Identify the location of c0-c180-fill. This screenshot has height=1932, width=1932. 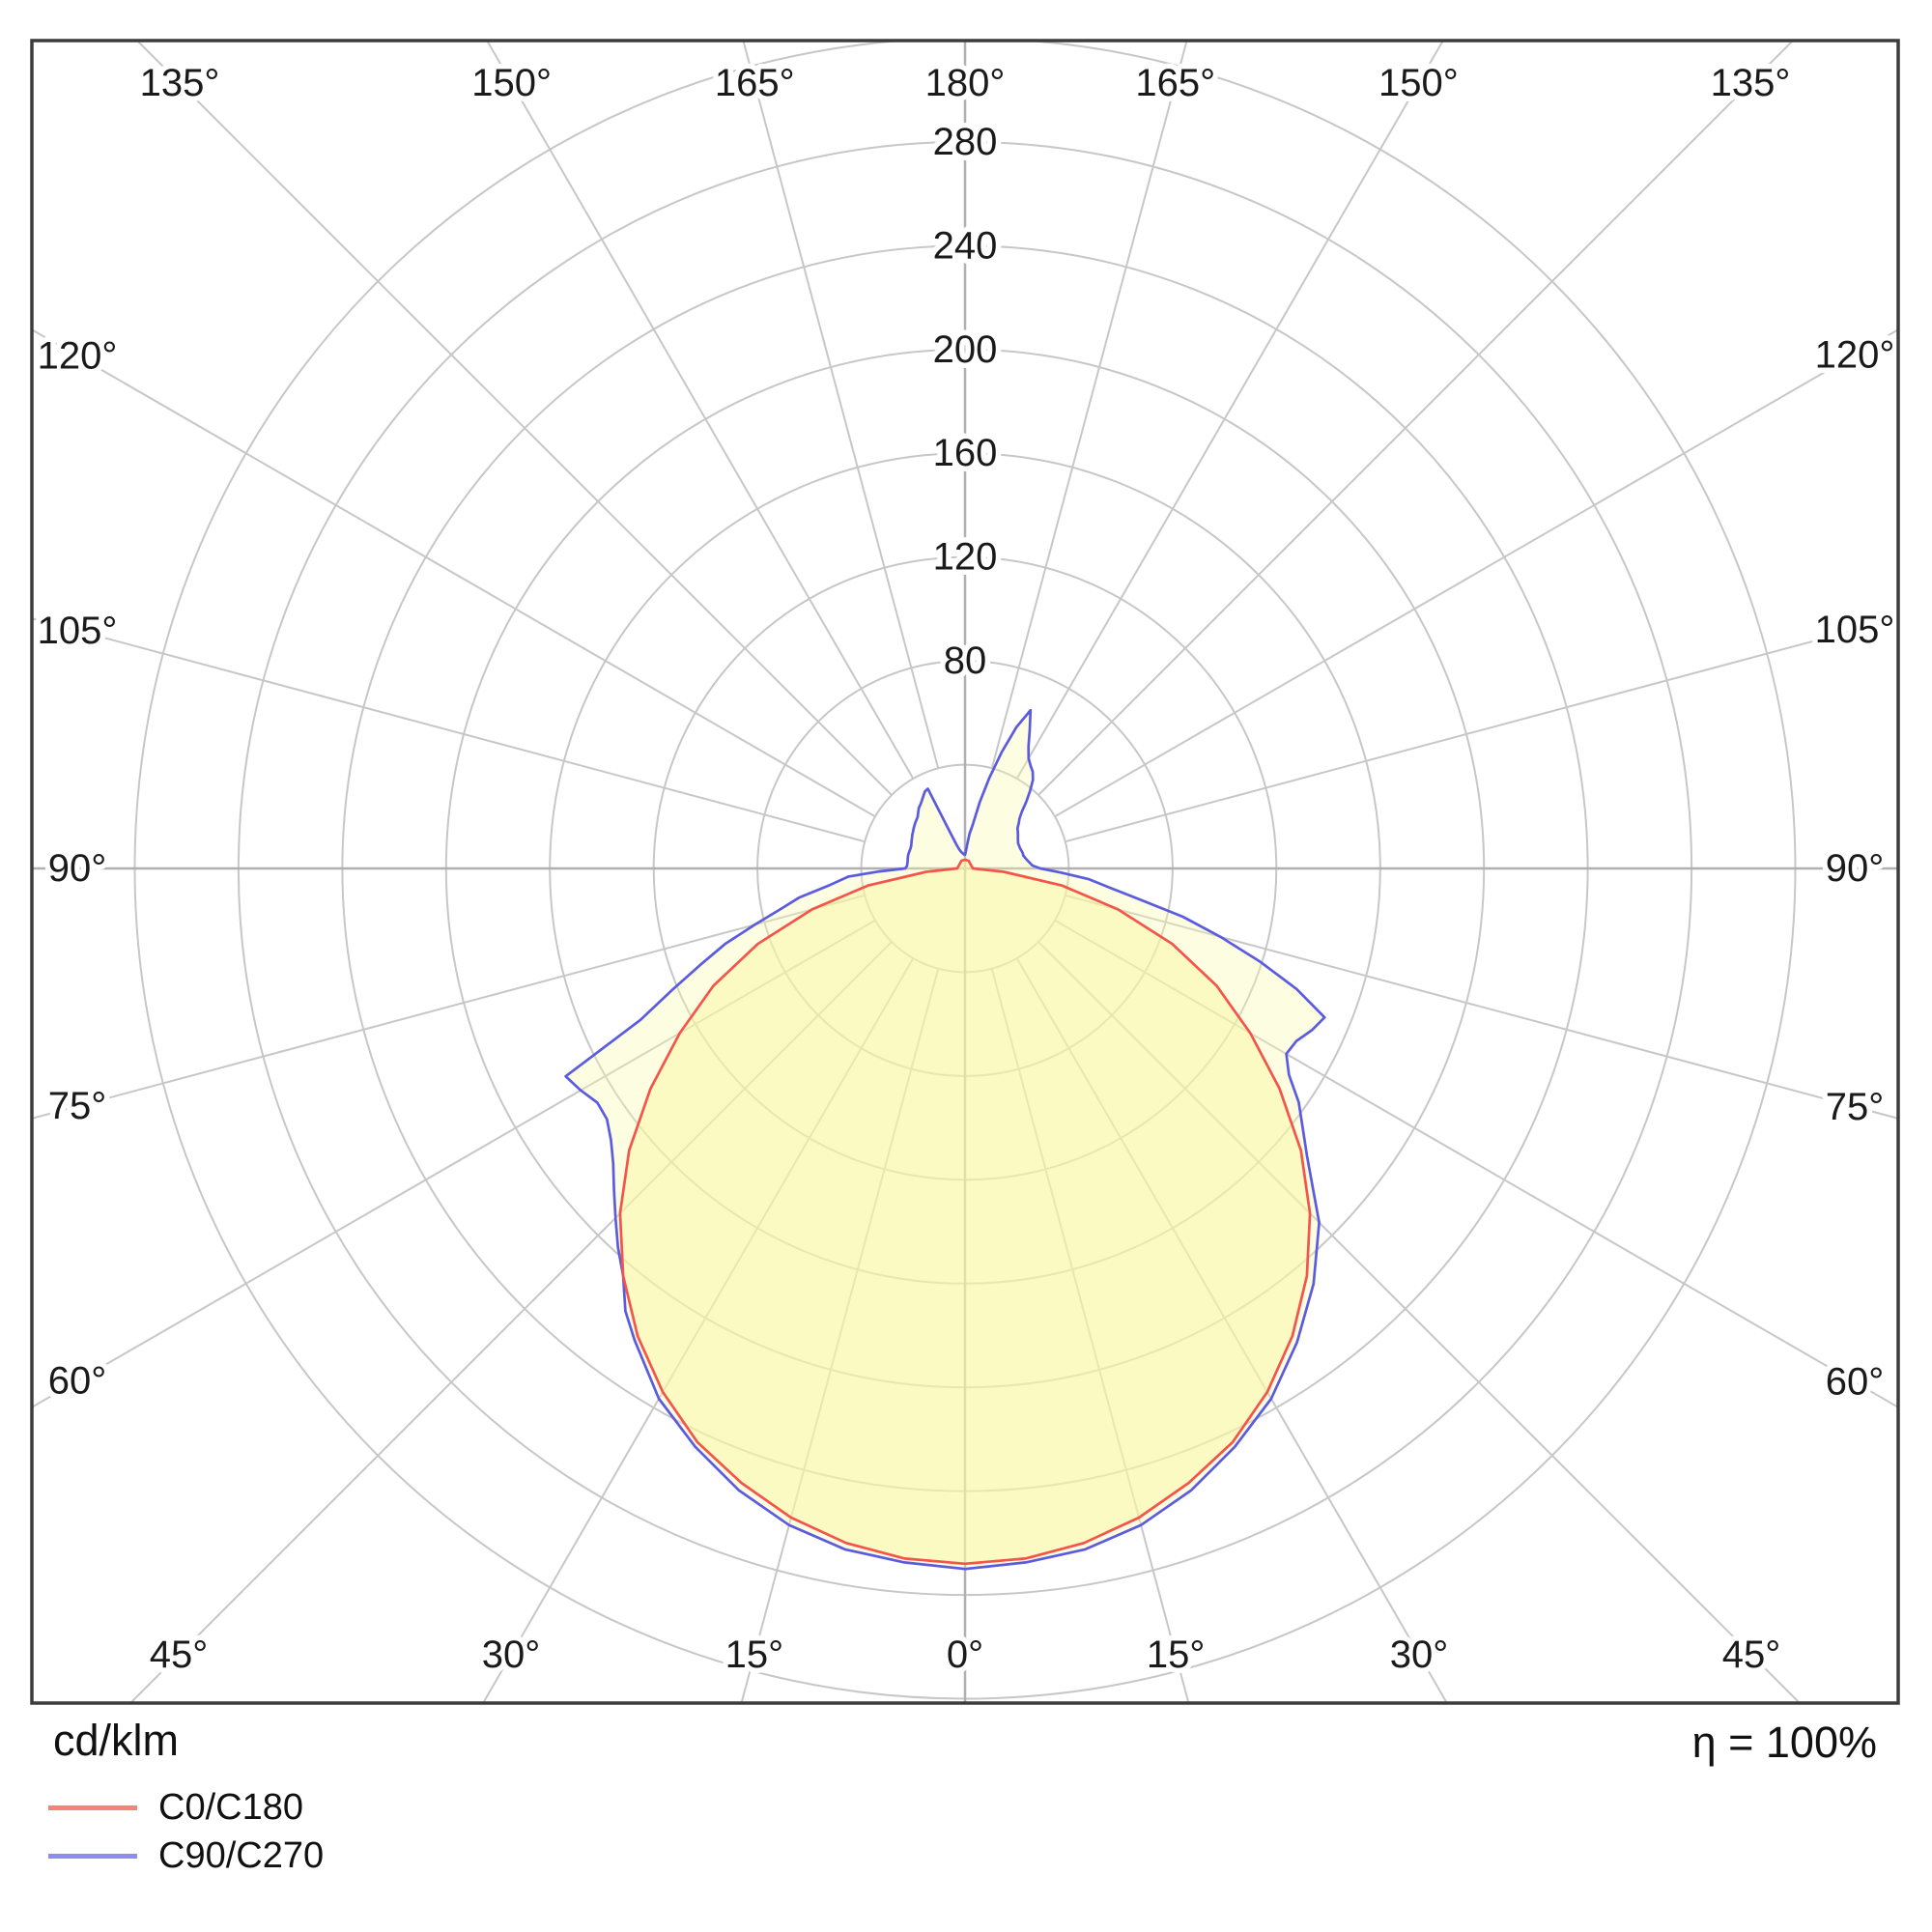
(965, 1212).